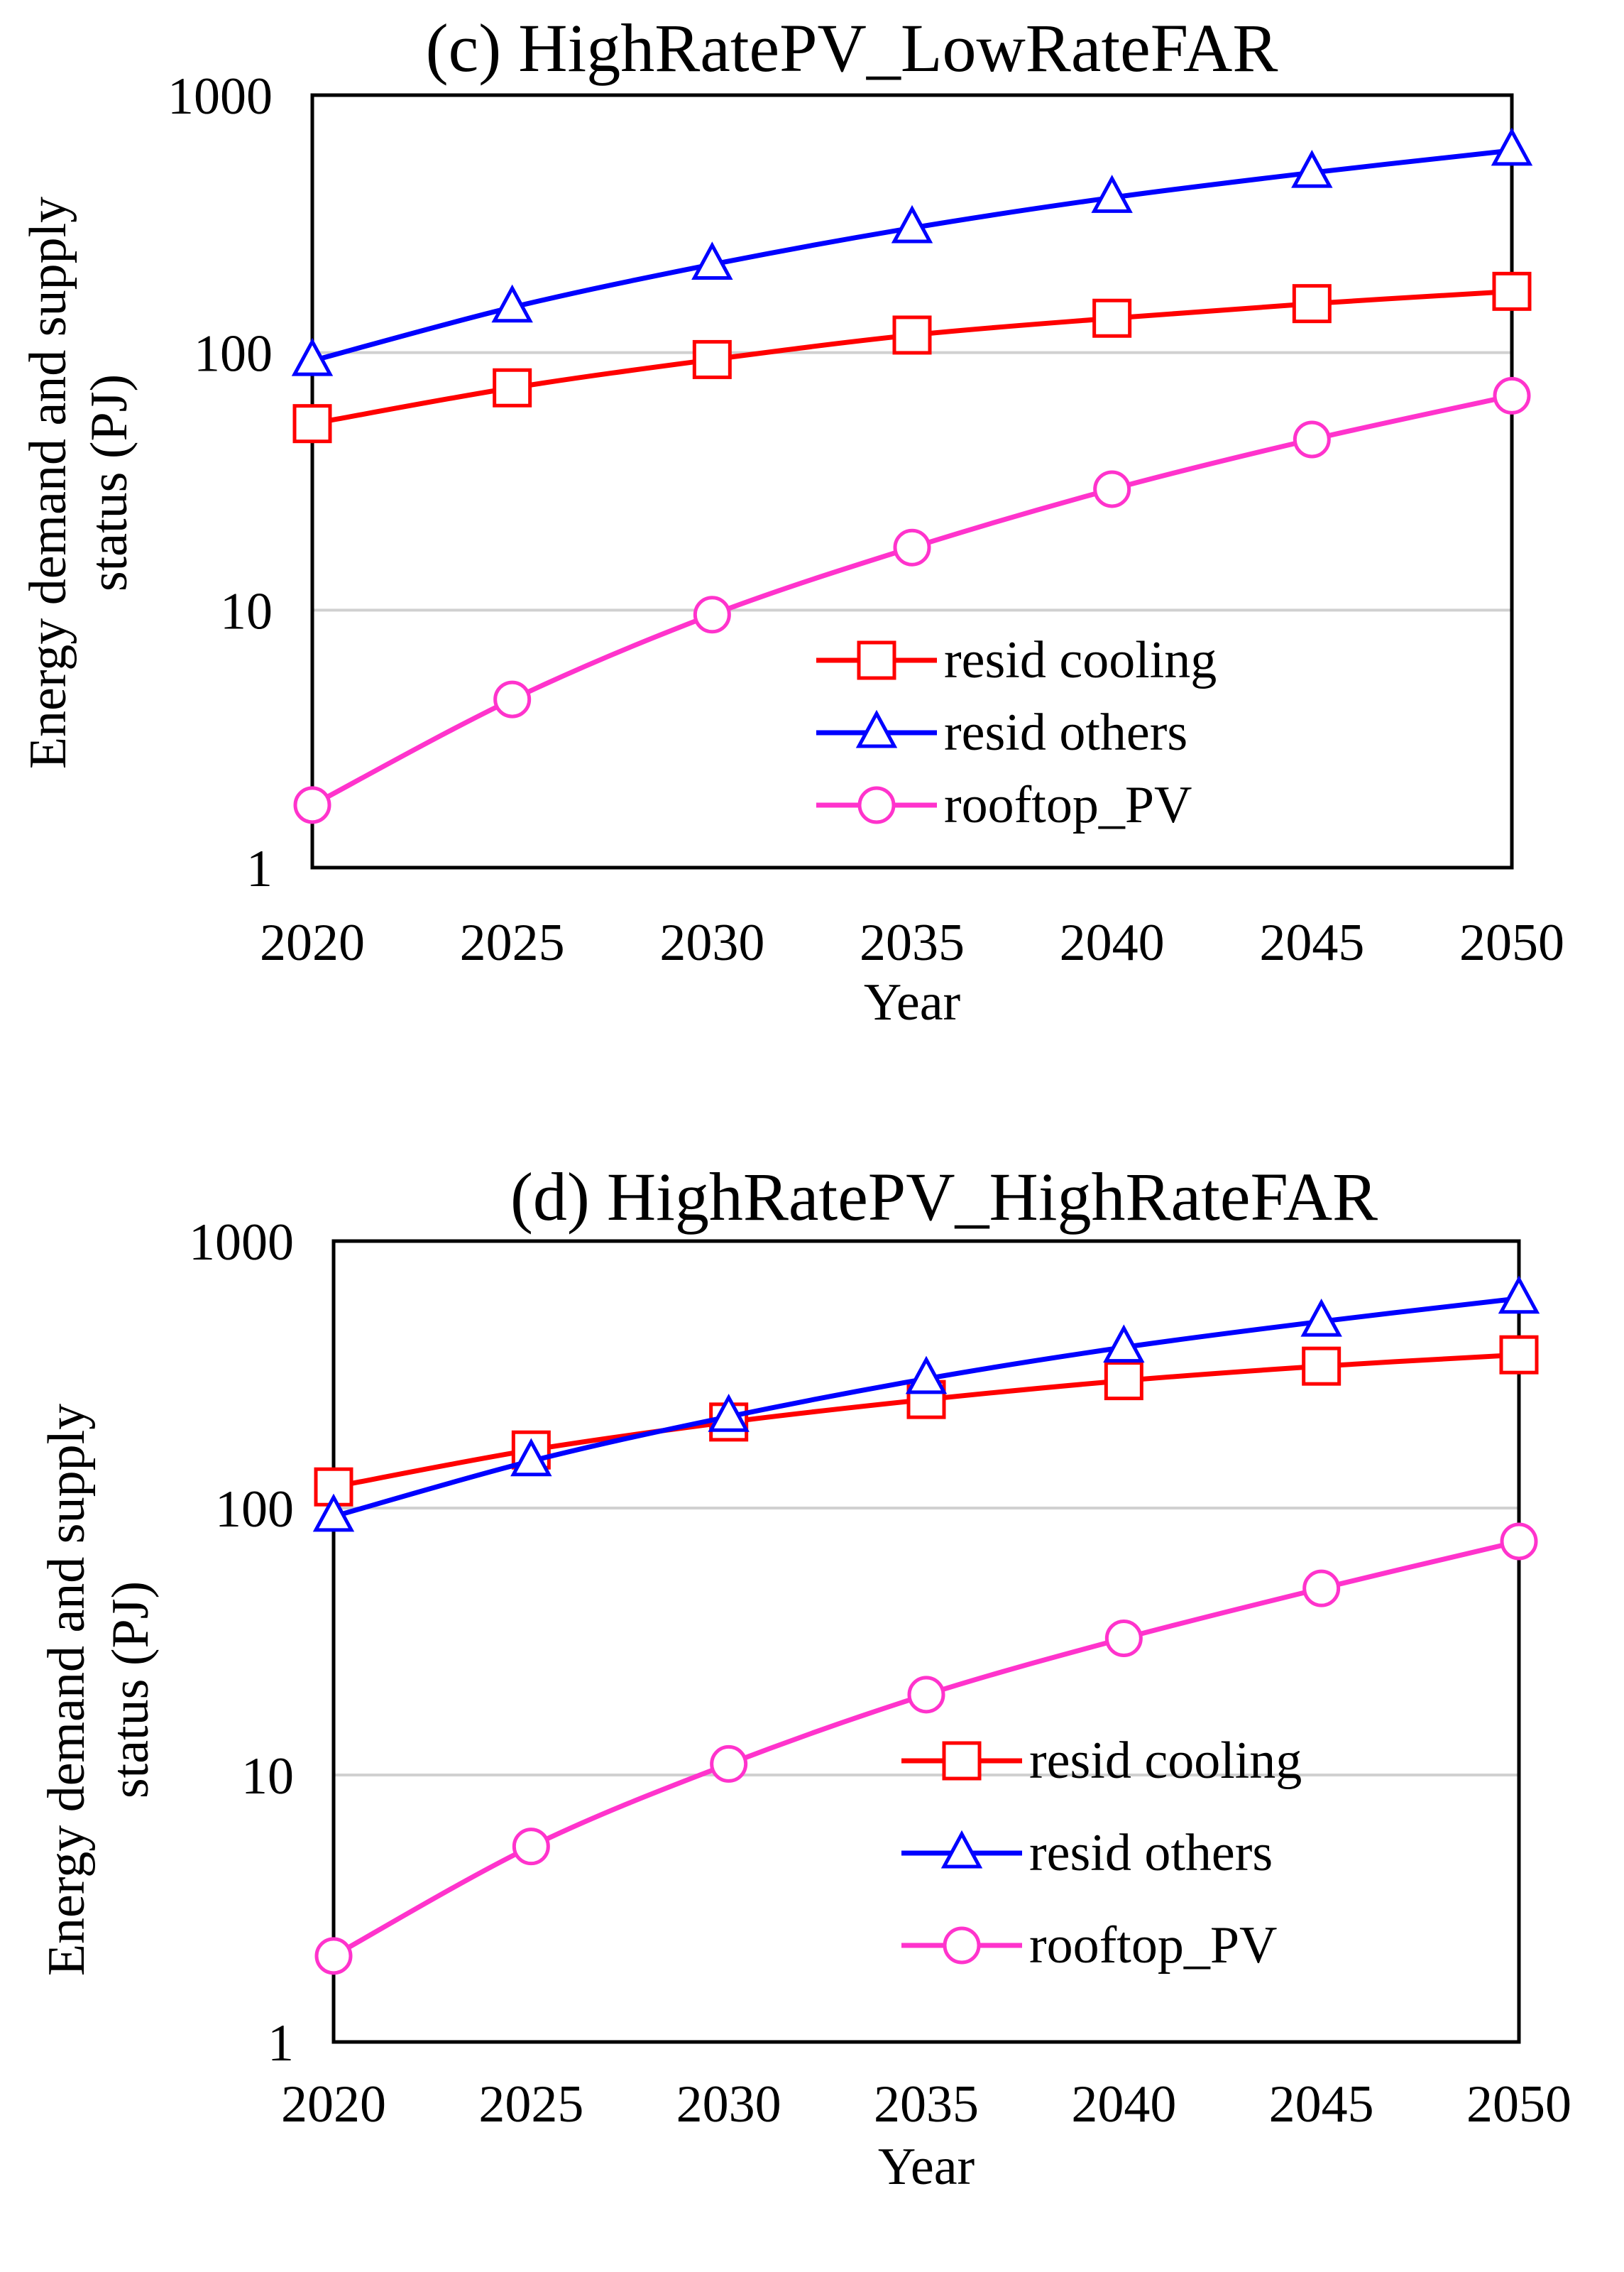 The image size is (1624, 2272). What do you see at coordinates (1519, 1541) in the screenshot?
I see `d-point-rooftop-pv-2050` at bounding box center [1519, 1541].